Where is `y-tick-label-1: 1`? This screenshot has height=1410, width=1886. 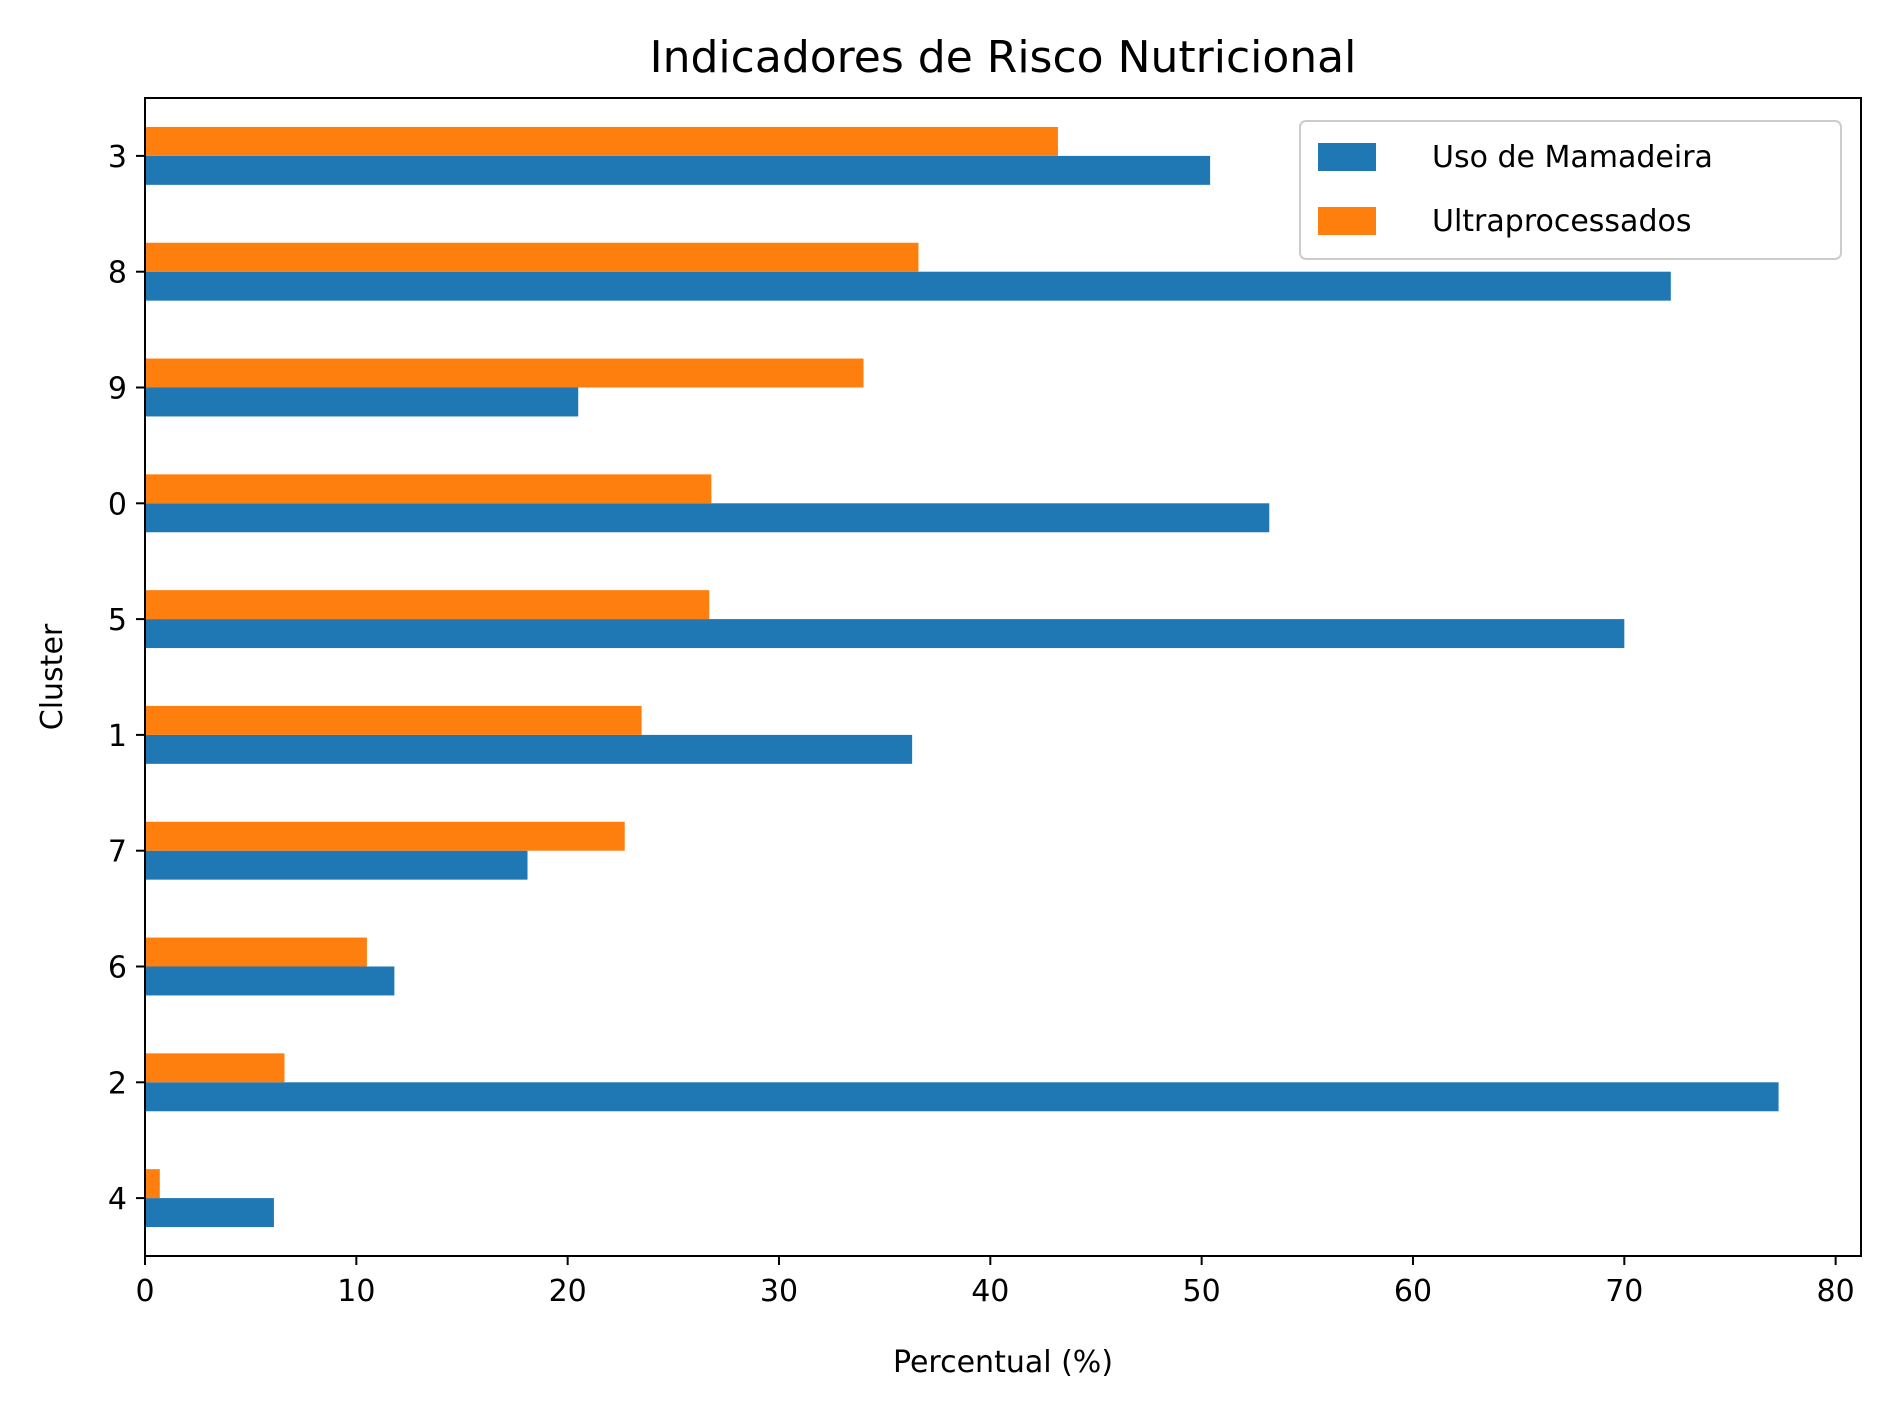 y-tick-label-1: 1 is located at coordinates (117, 736).